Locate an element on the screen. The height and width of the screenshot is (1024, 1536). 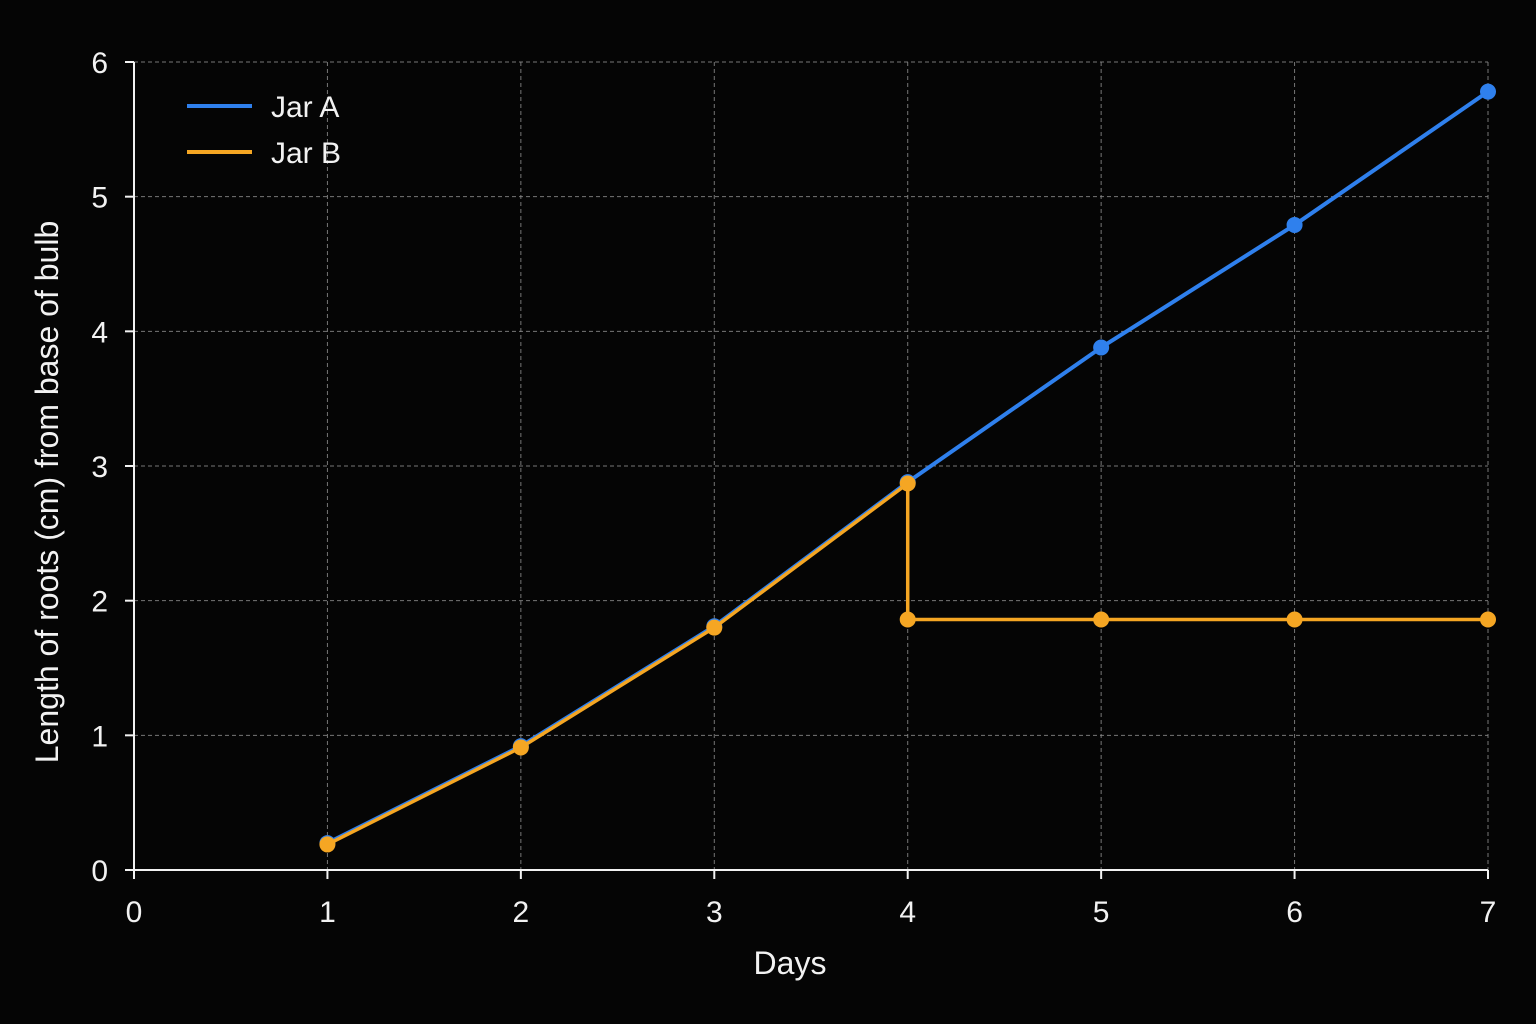
x-tick-label: 0 is located at coordinates (134, 912).